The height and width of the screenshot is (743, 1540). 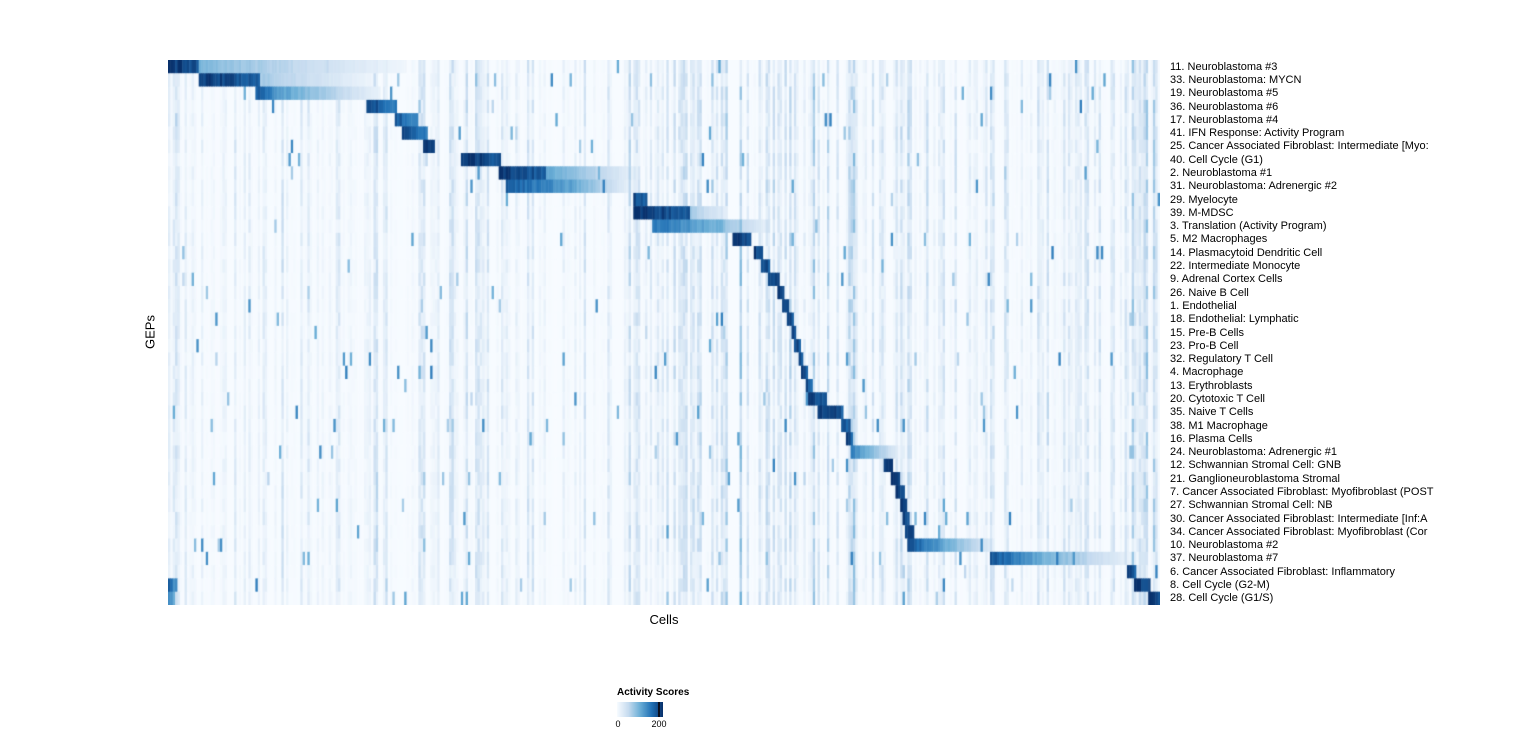 What do you see at coordinates (1216, 159) in the screenshot?
I see `row-label: 40. Cell Cycle (G1)` at bounding box center [1216, 159].